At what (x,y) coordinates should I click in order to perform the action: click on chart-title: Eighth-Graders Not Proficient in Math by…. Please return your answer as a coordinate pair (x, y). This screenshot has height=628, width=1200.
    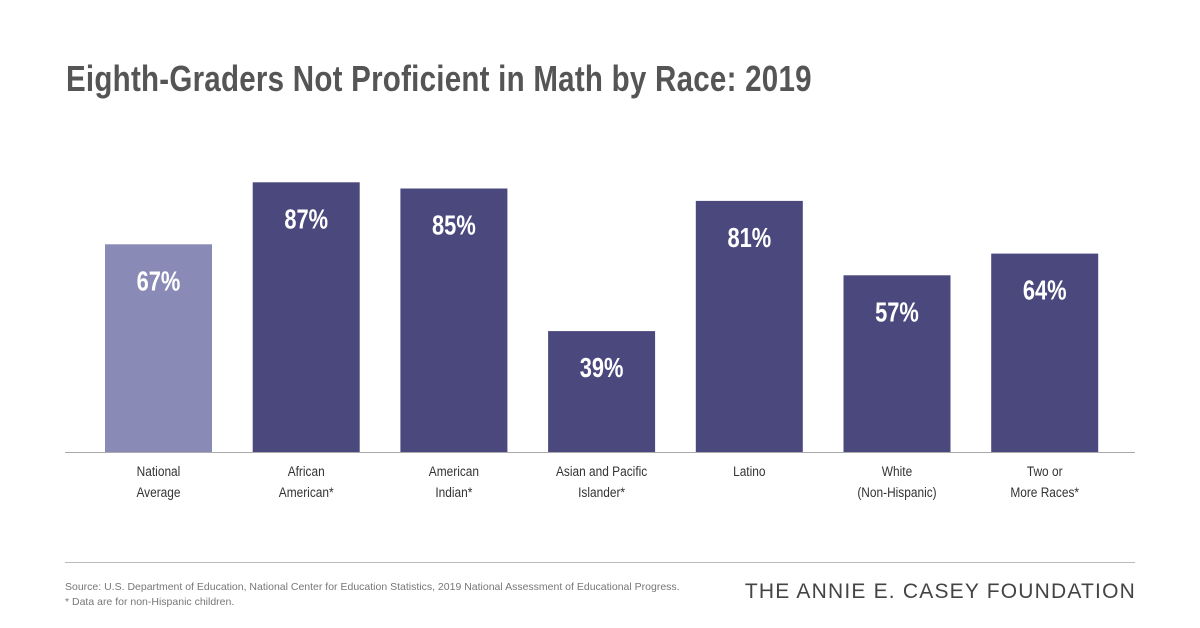
    Looking at the image, I should click on (439, 78).